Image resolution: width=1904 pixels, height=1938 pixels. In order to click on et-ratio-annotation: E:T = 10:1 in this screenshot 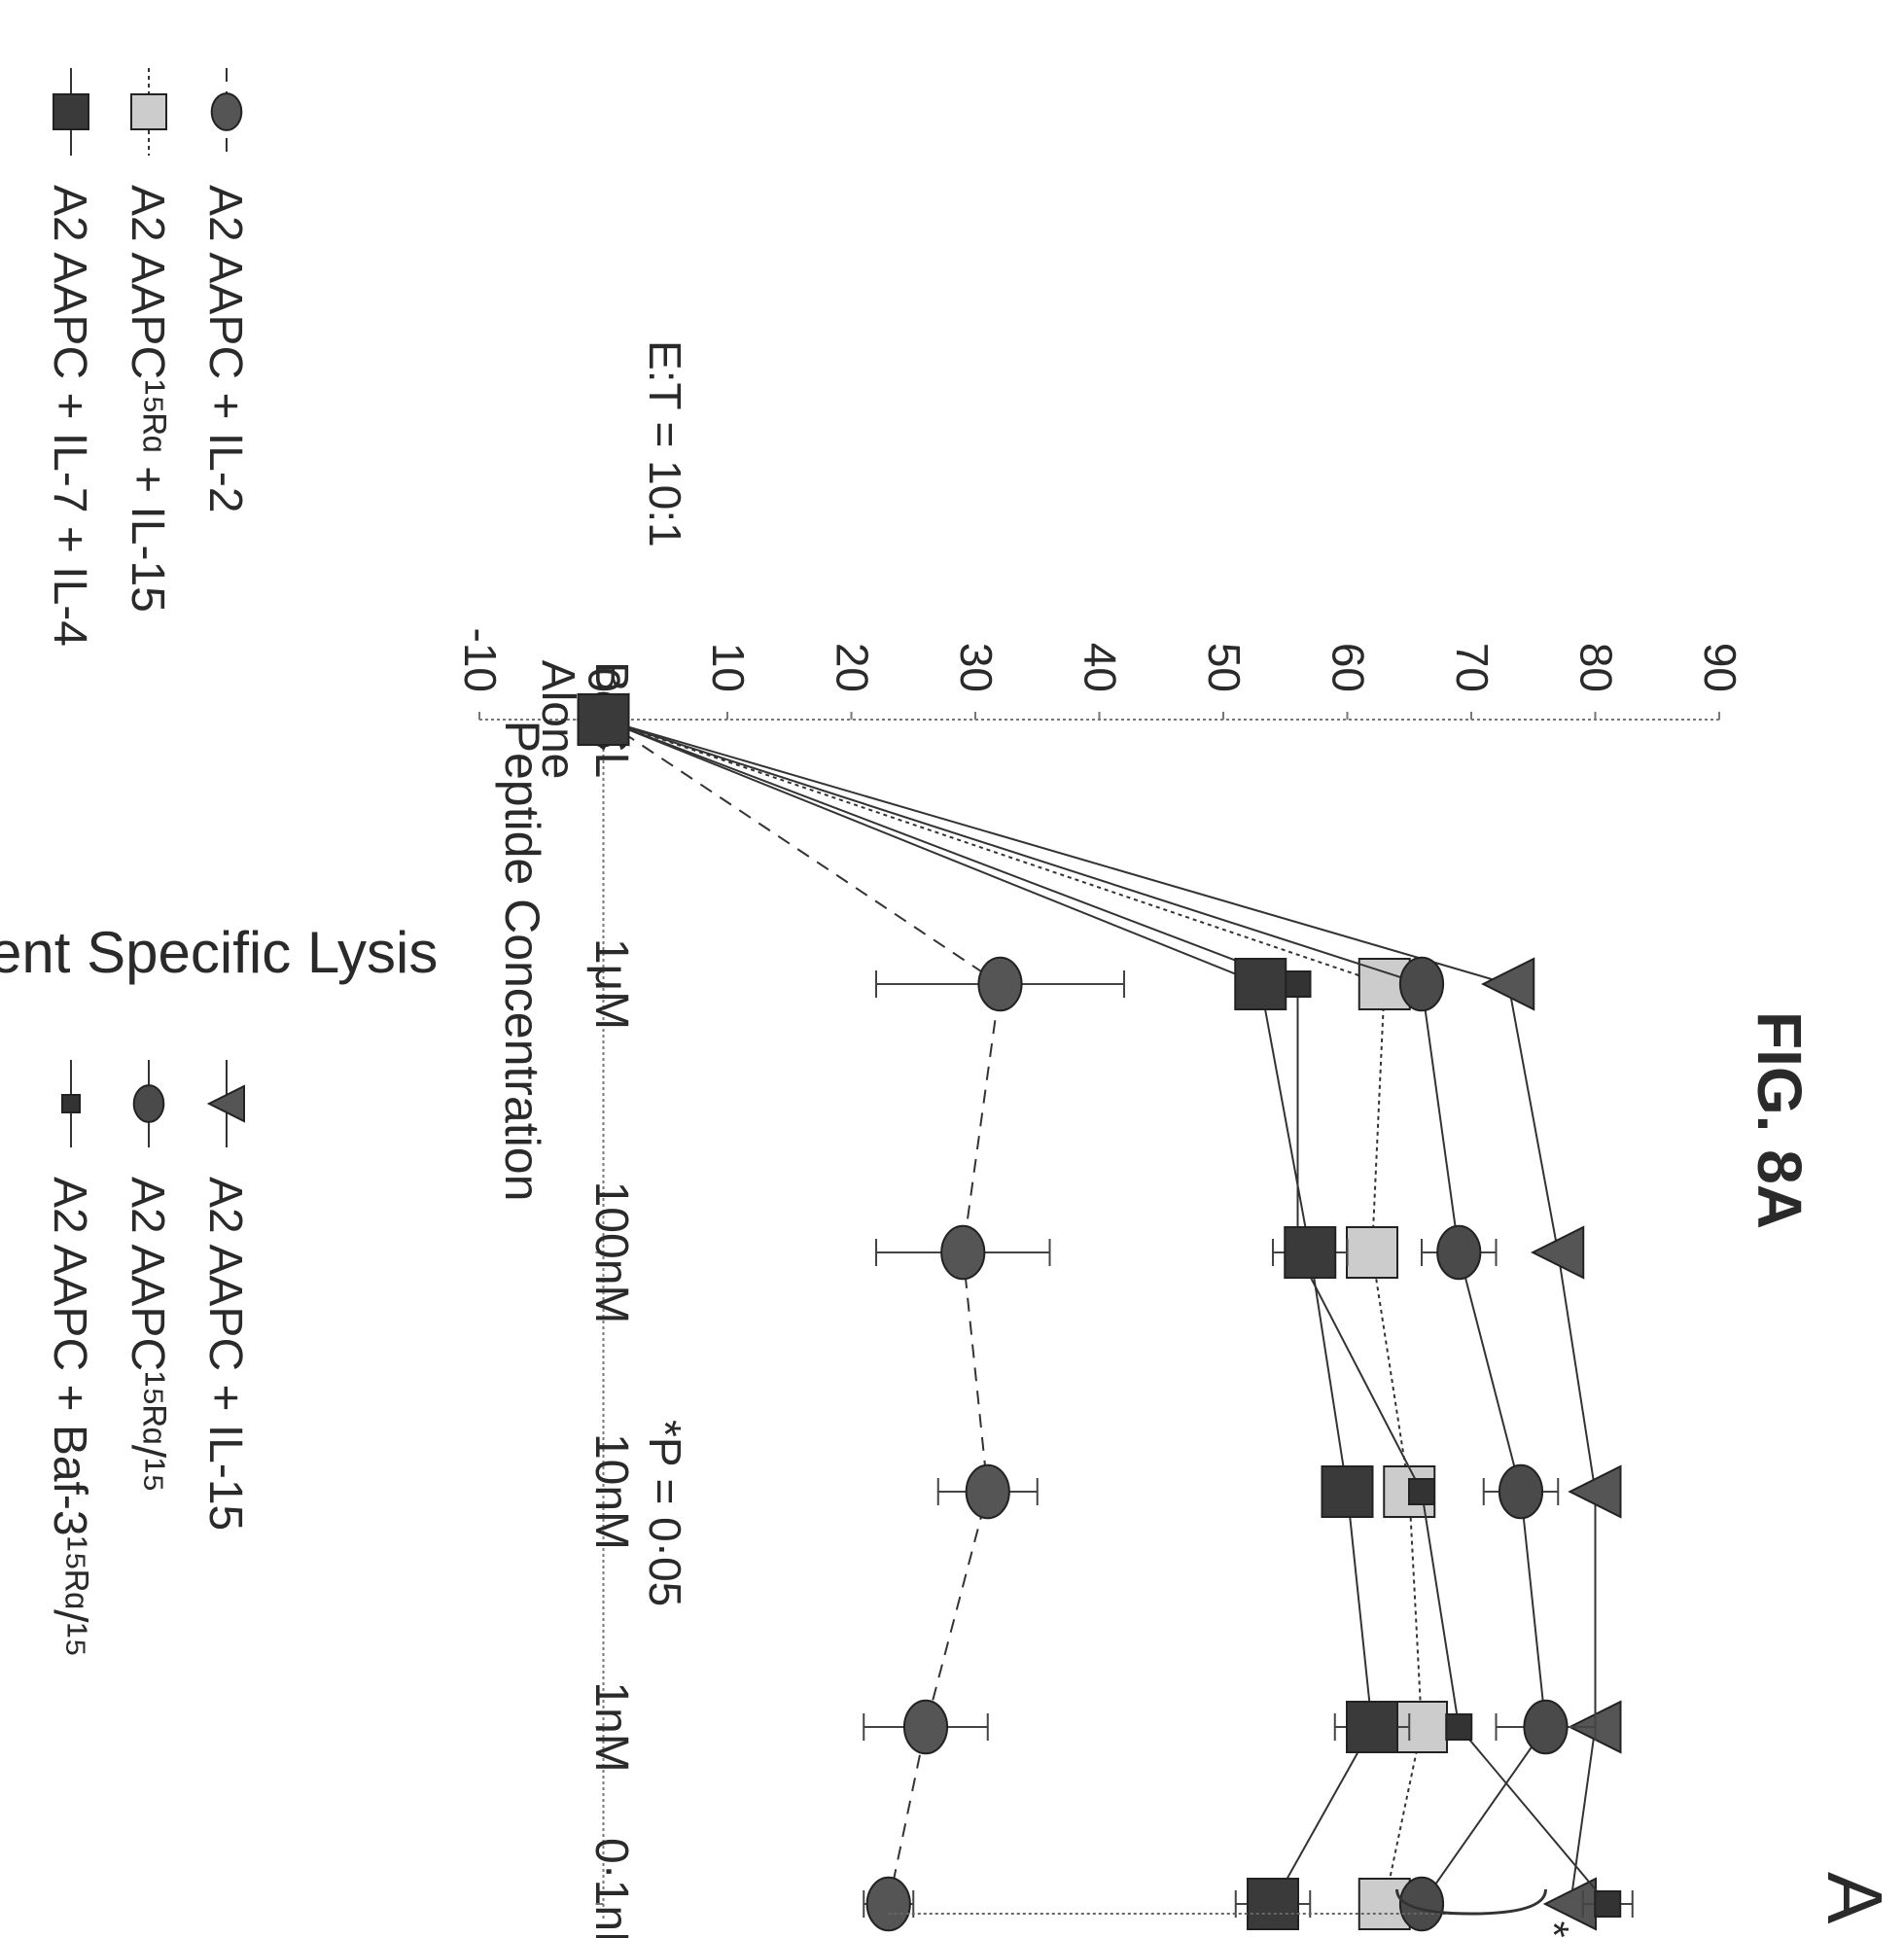, I will do `click(665, 443)`.